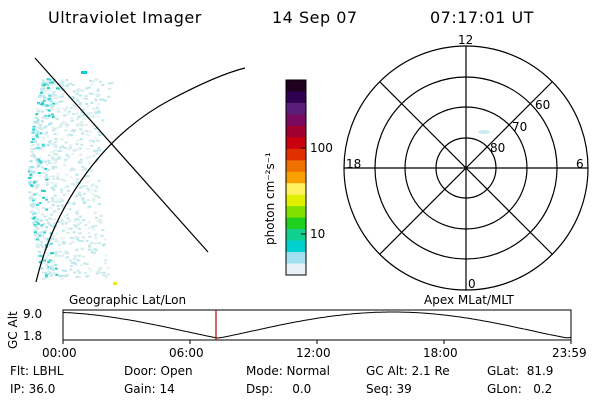 The width and height of the screenshot is (600, 400). What do you see at coordinates (270, 198) in the screenshot?
I see `colorbar-unit-label: photon cm⁻²s⁻¹` at bounding box center [270, 198].